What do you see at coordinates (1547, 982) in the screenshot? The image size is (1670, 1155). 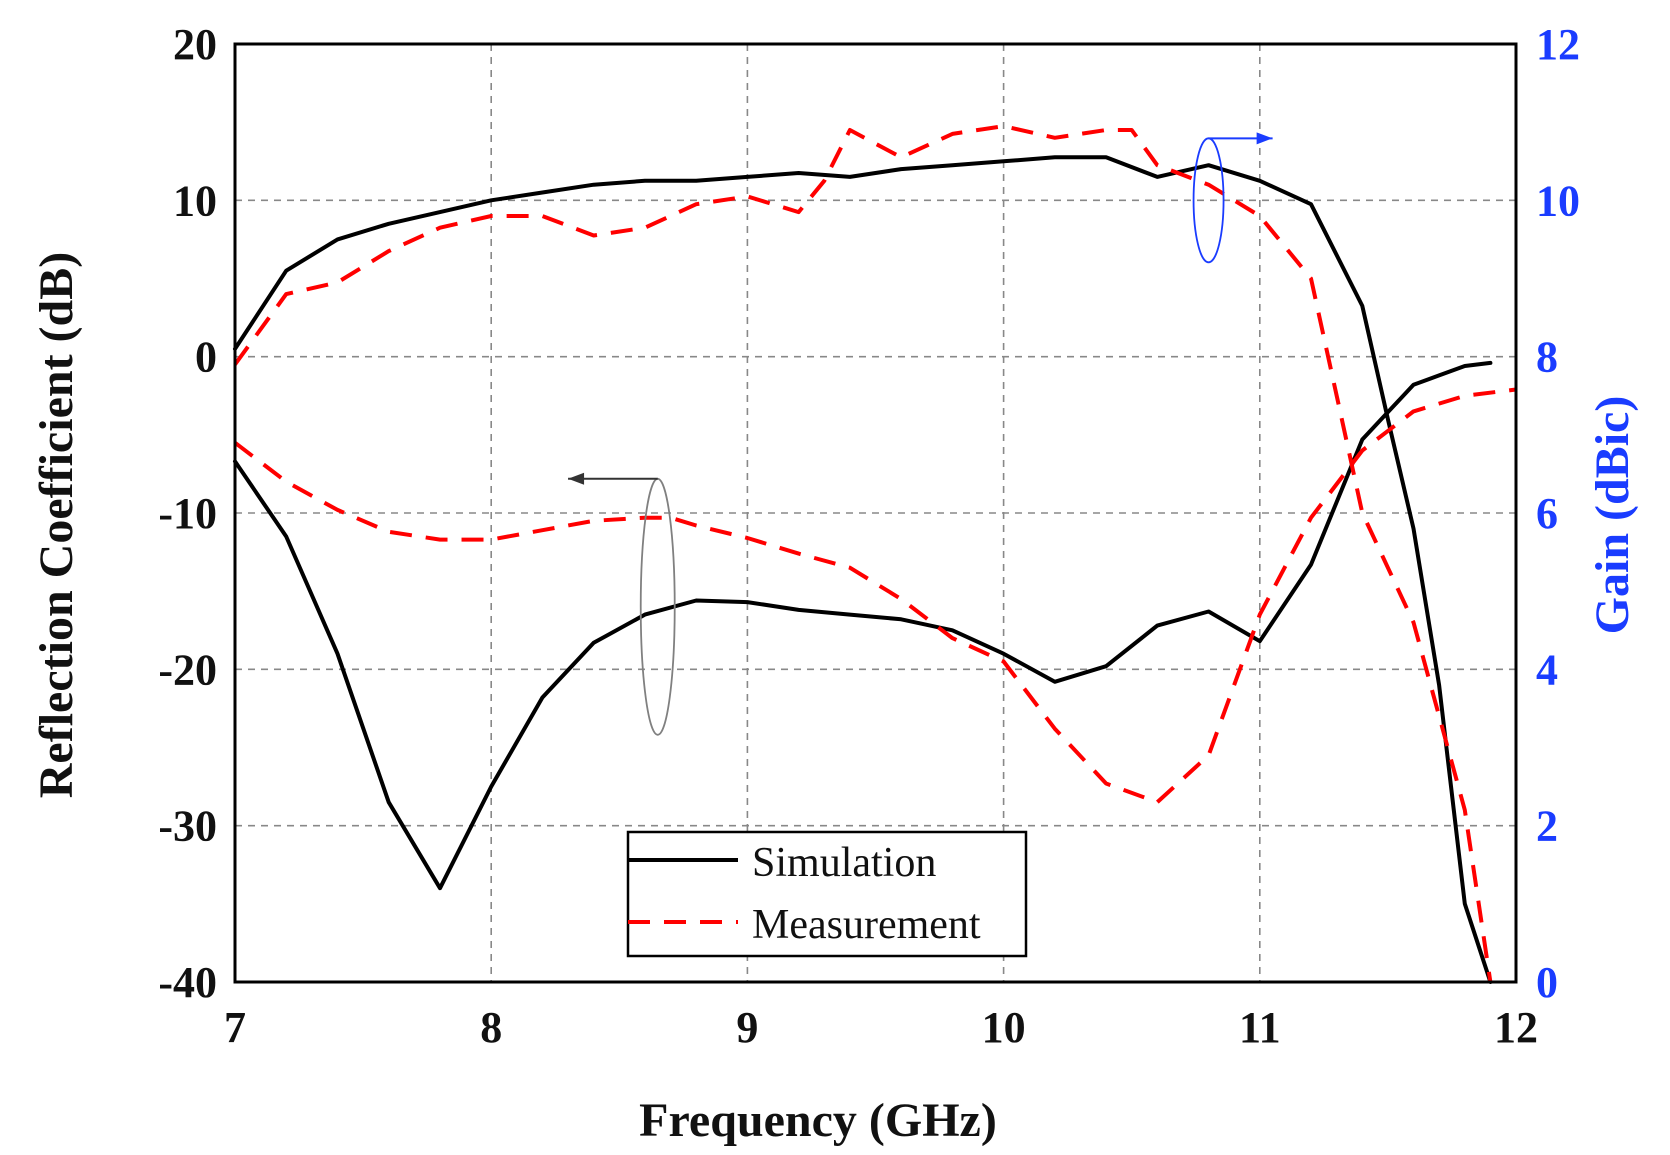 I see `y-right-tick-label: 0` at bounding box center [1547, 982].